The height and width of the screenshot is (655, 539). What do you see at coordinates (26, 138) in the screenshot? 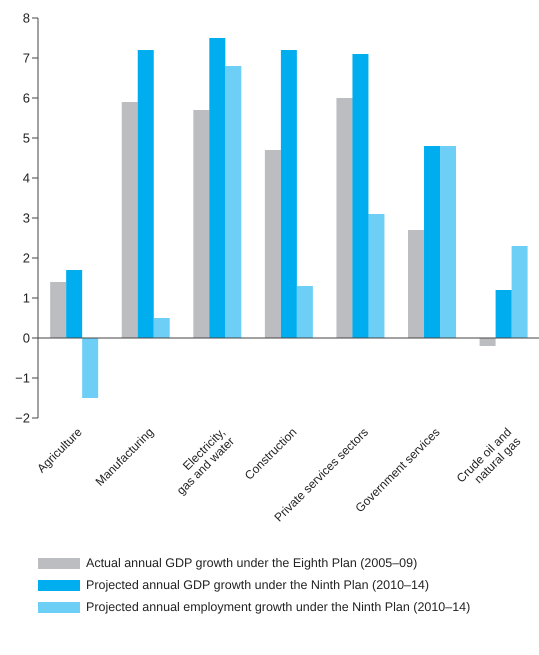
I see `y-tick-label: 5` at bounding box center [26, 138].